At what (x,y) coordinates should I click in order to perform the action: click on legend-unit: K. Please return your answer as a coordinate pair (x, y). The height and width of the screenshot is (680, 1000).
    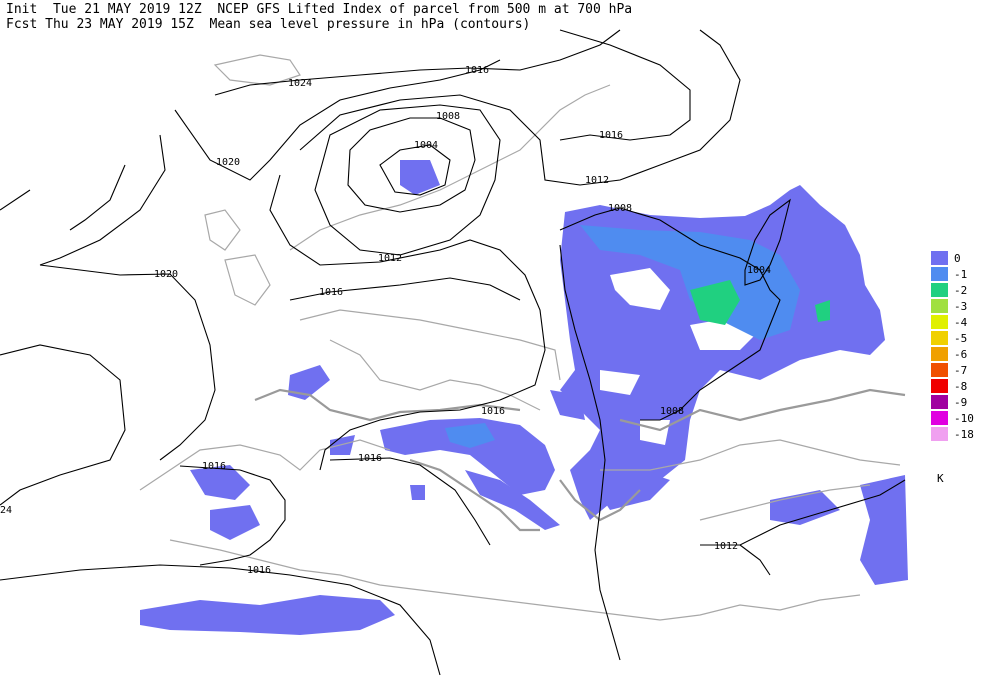
    Looking at the image, I should click on (940, 478).